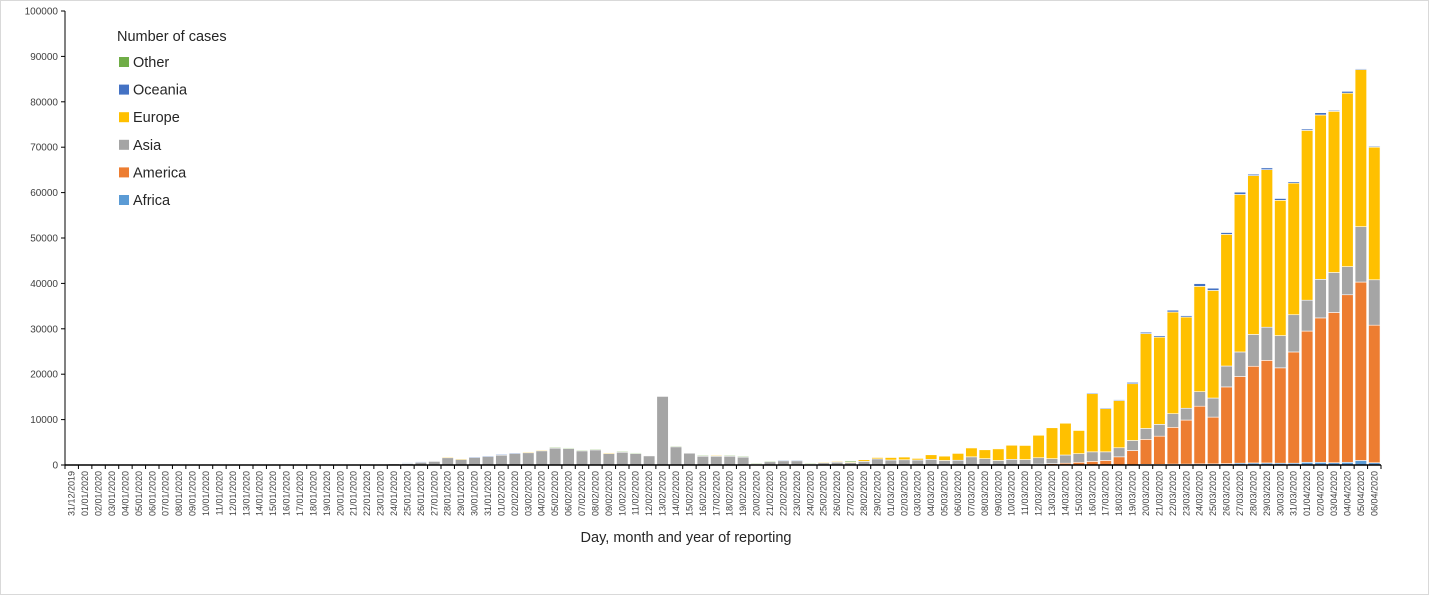  What do you see at coordinates (340, 493) in the screenshot?
I see `x-tick-label: 20/01/2020` at bounding box center [340, 493].